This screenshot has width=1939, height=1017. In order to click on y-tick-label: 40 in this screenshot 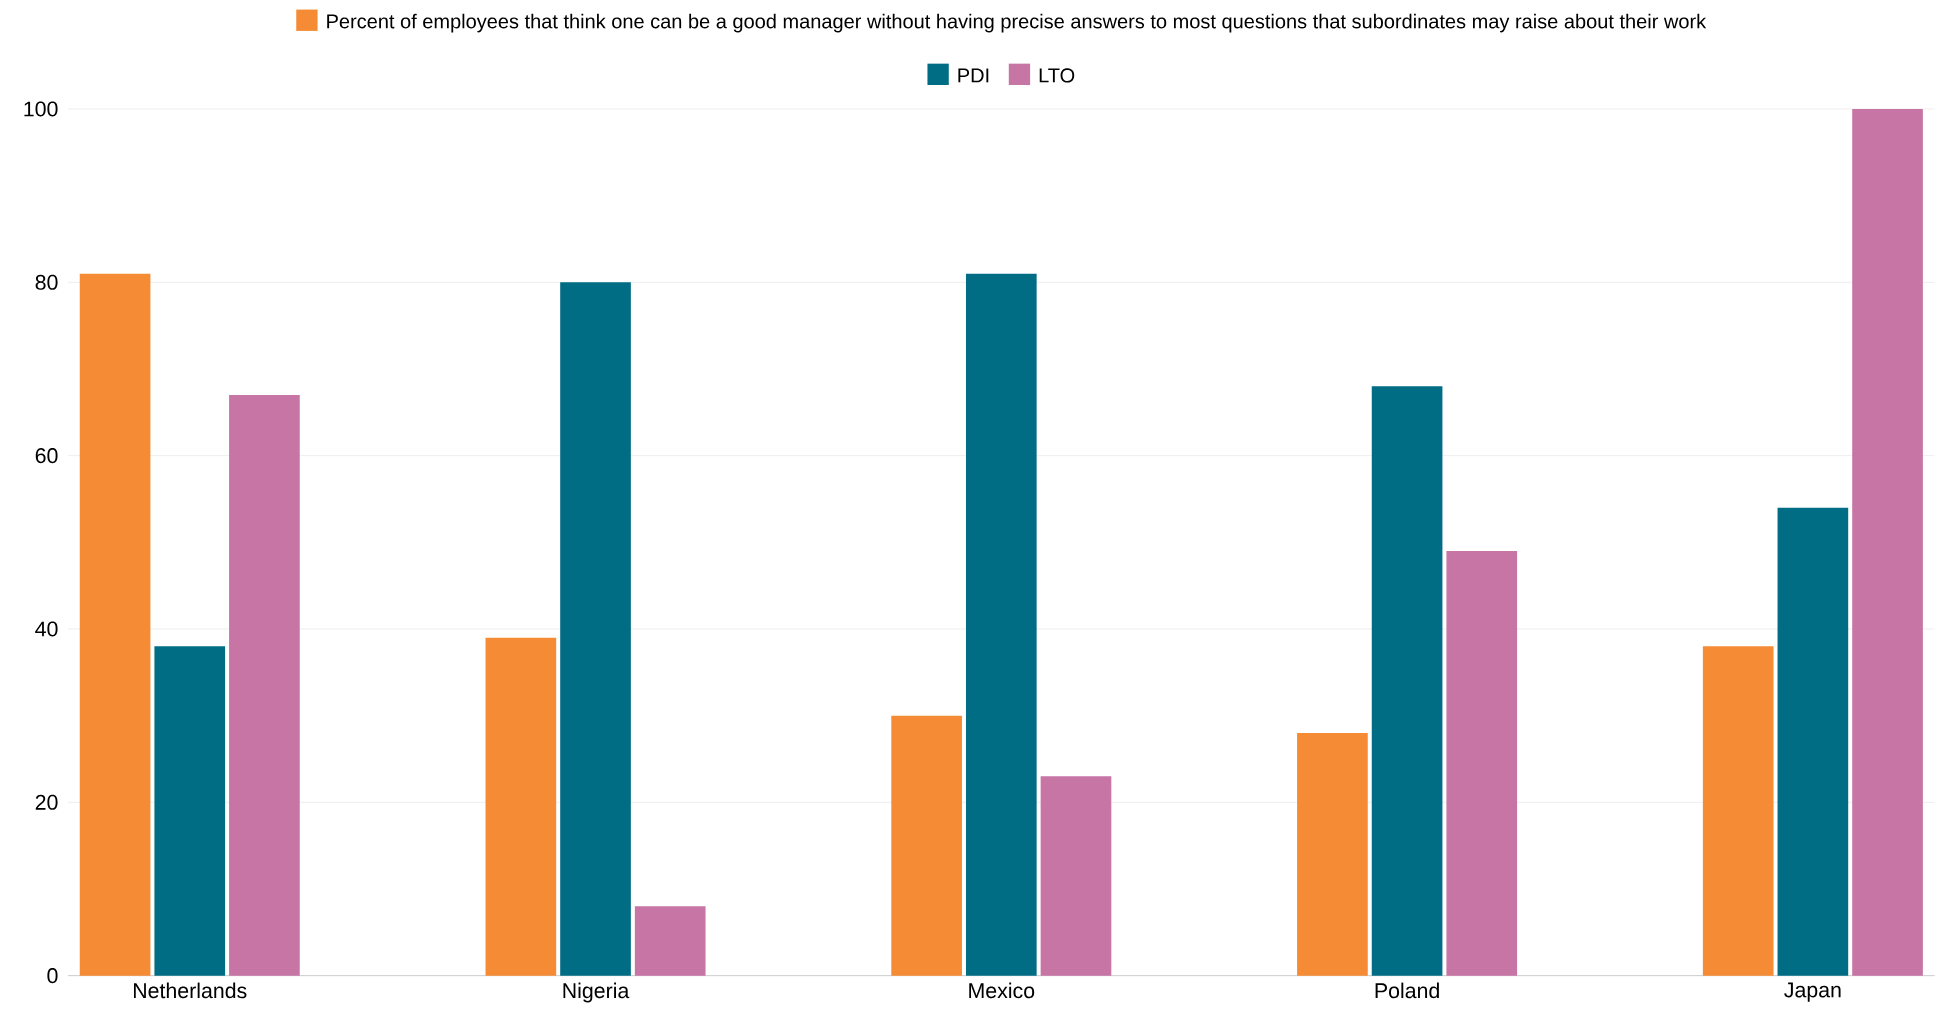, I will do `click(46, 629)`.